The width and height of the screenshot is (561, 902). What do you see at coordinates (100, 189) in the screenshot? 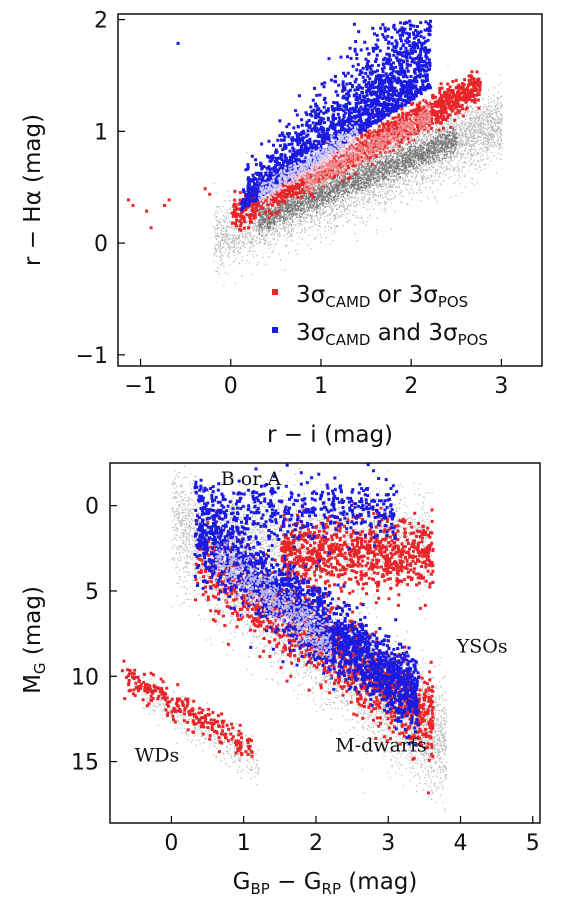
I see `top-y-ticks: −1 0 1 2` at bounding box center [100, 189].